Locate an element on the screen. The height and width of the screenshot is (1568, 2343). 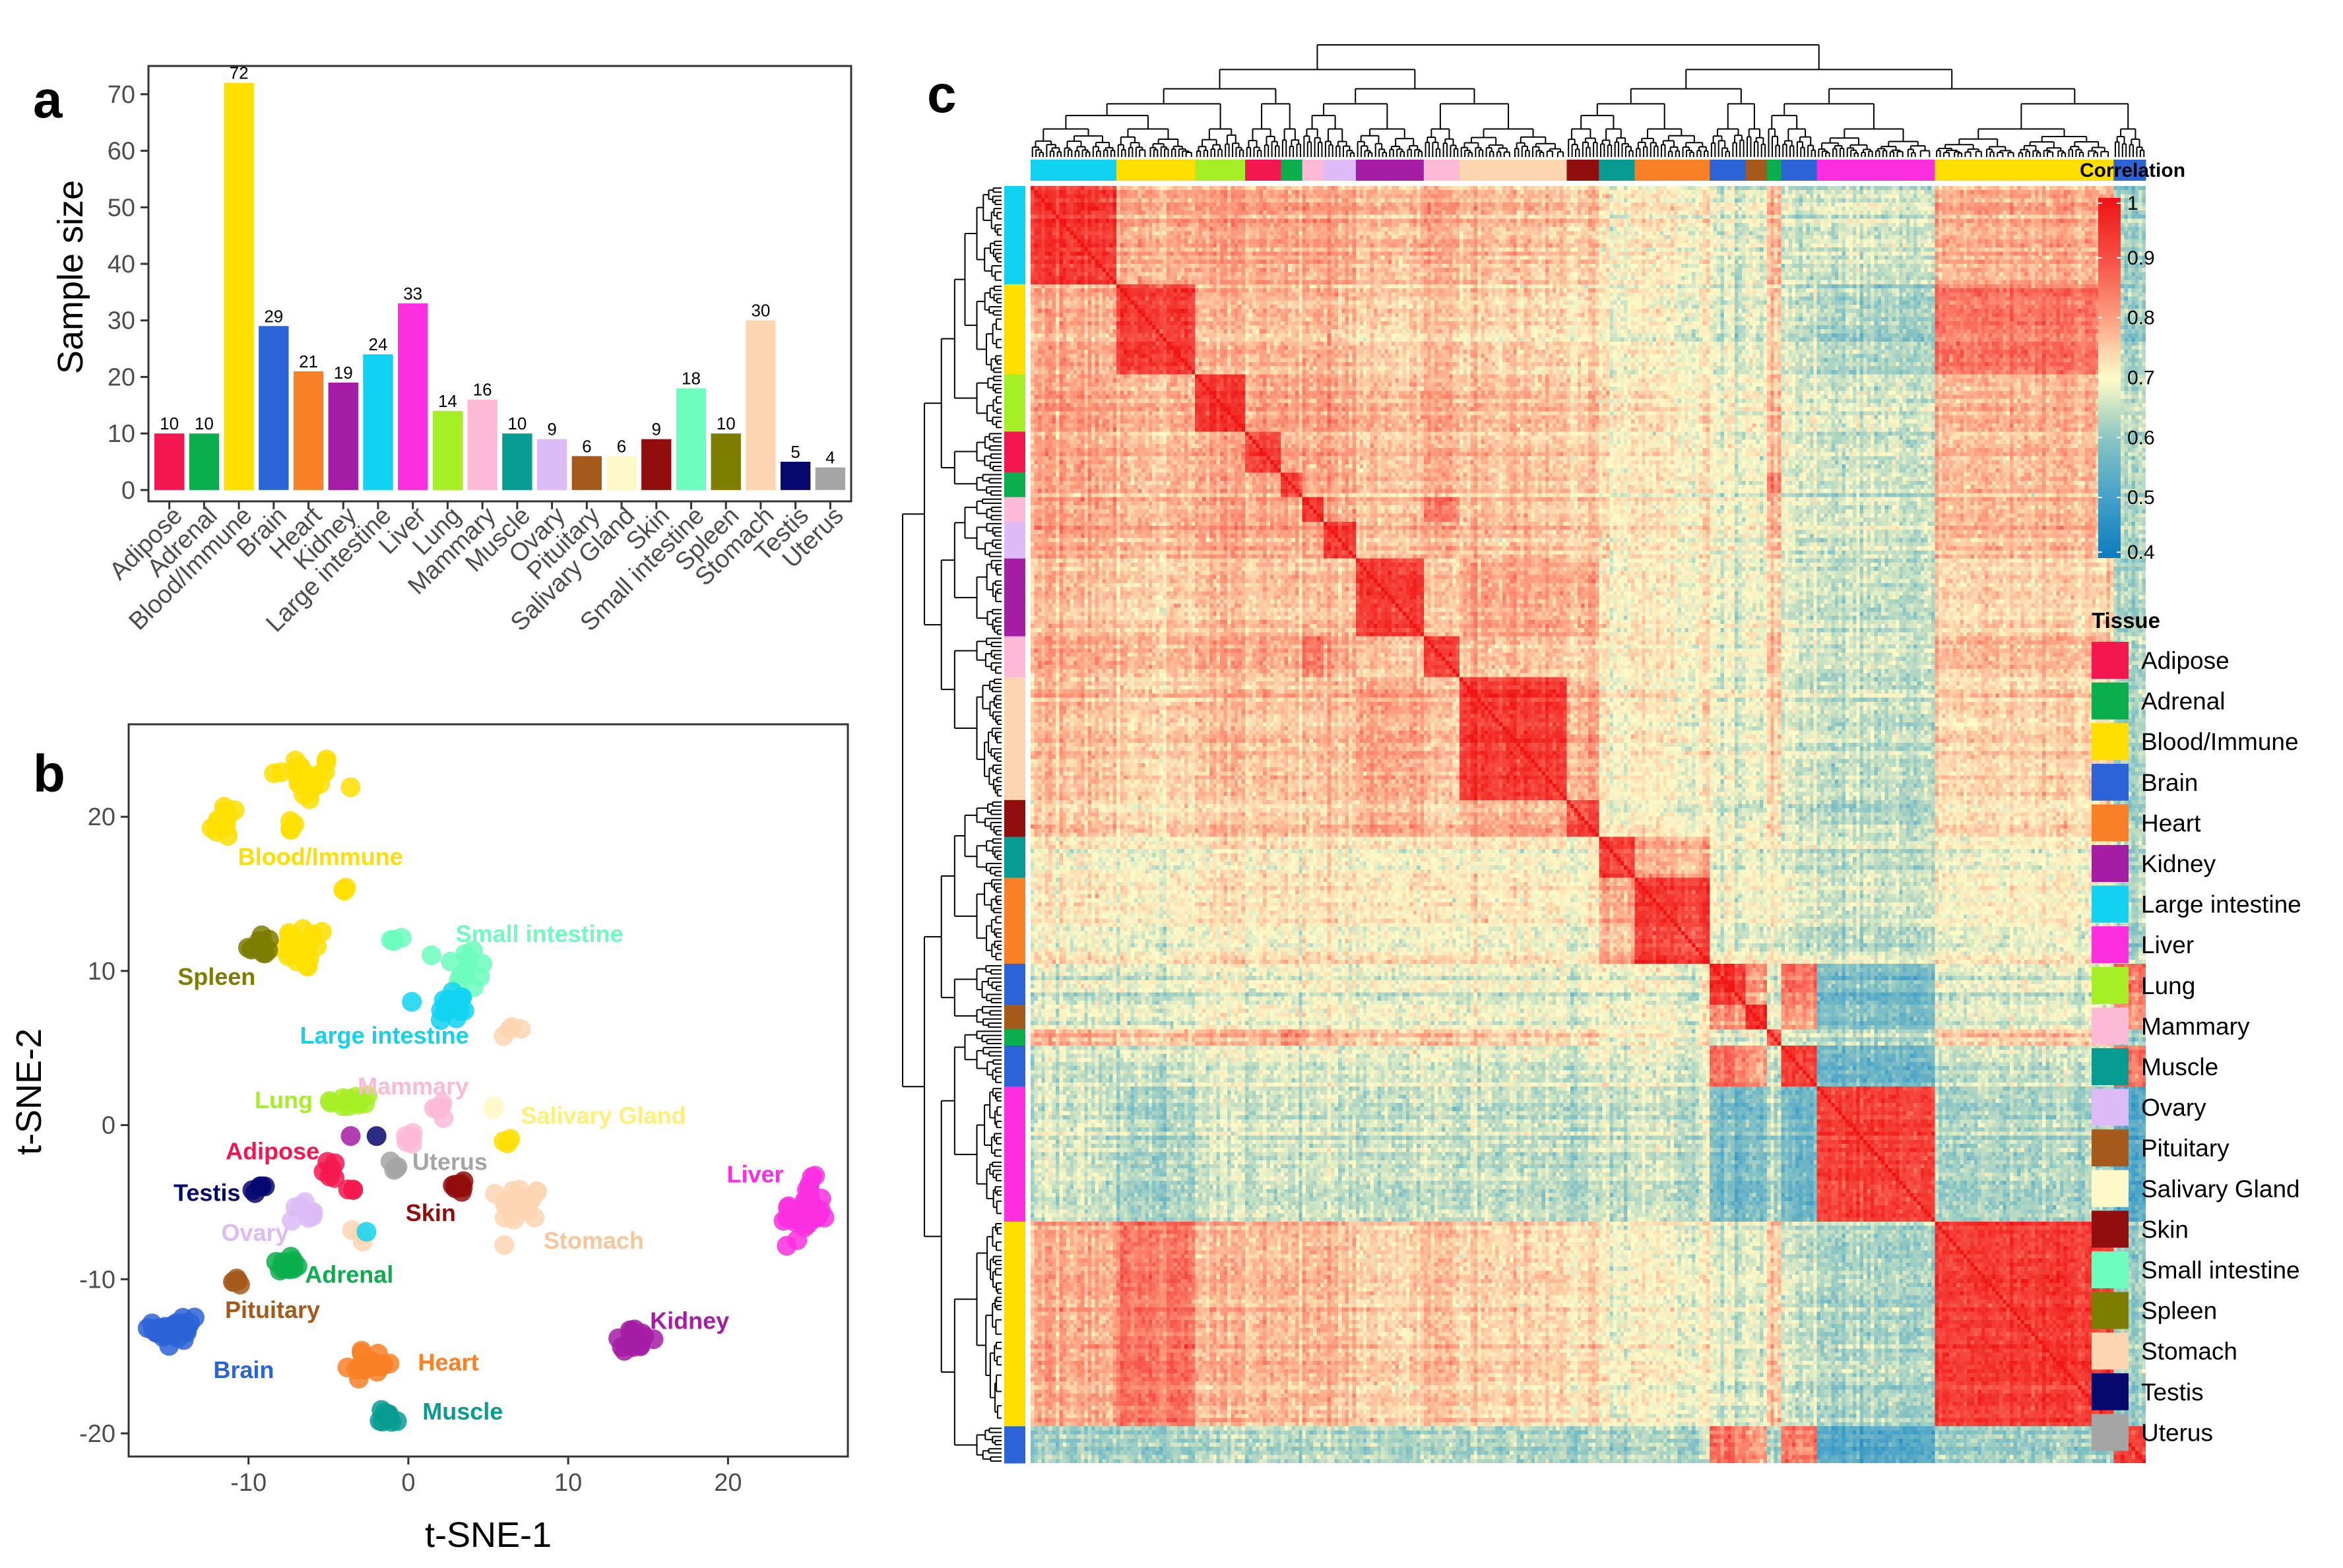
row-annotation-mammary is located at coordinates (1014, 657).